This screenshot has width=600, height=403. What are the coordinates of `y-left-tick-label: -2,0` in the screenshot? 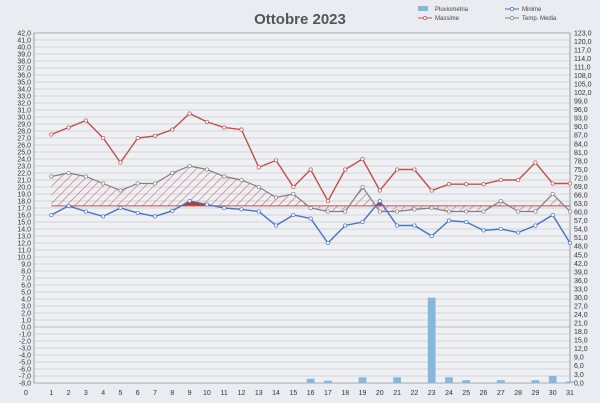 It's located at (25, 341).